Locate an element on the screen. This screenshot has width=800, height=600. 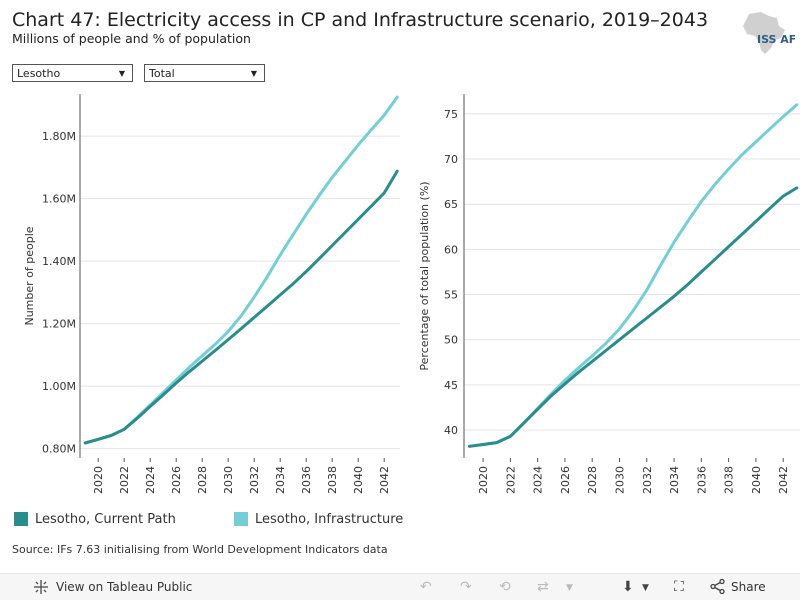
y-tick-label: 75 is located at coordinates (451, 114).